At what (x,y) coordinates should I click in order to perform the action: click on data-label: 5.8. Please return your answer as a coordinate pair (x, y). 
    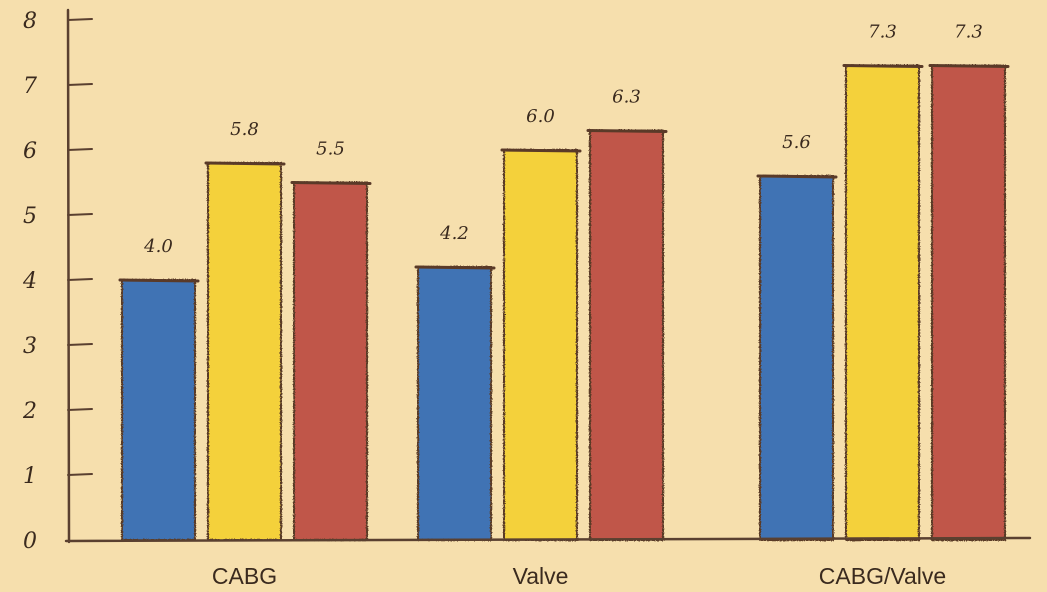
    Looking at the image, I should click on (244, 129).